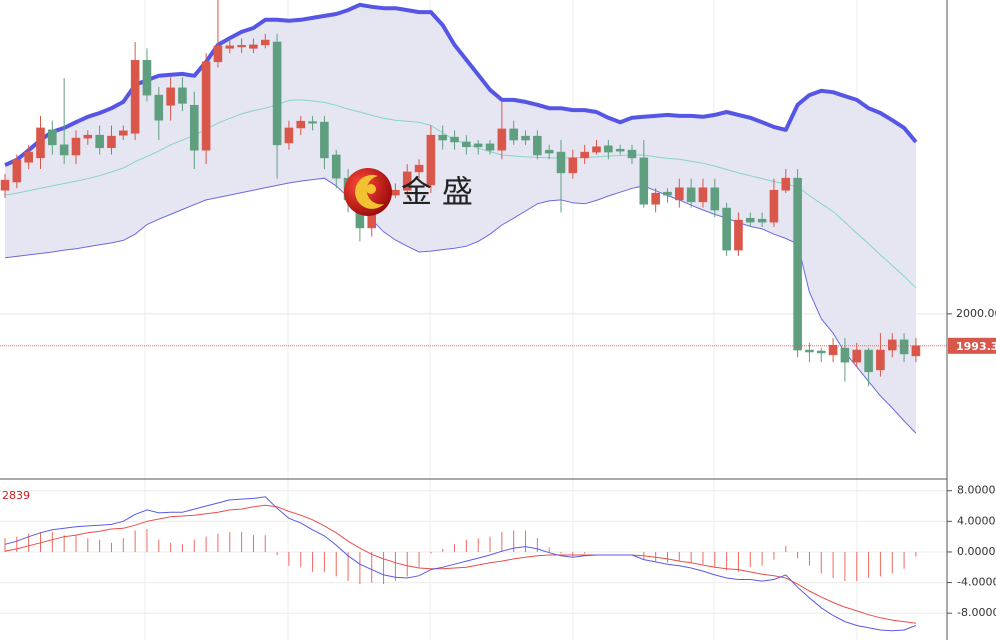 Image resolution: width=996 pixels, height=640 pixels. What do you see at coordinates (16, 495) in the screenshot?
I see `macd-label: 2839` at bounding box center [16, 495].